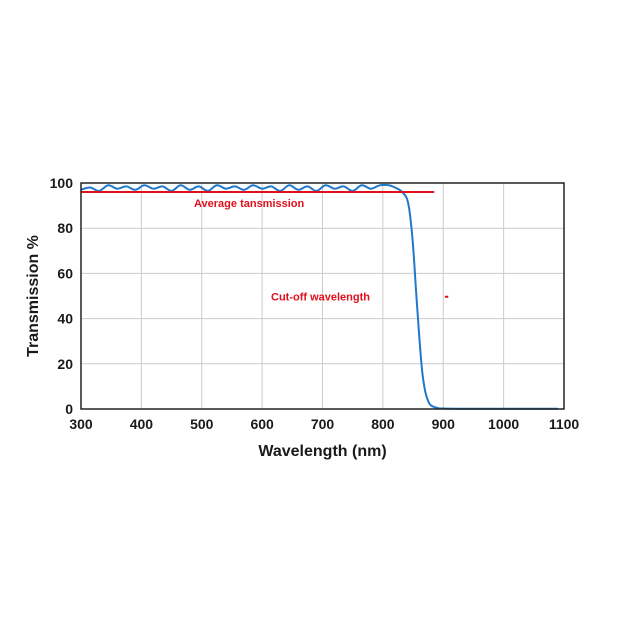 This screenshot has height=620, width=624. What do you see at coordinates (322, 451) in the screenshot?
I see `x-axis-title: Wavelength (nm)` at bounding box center [322, 451].